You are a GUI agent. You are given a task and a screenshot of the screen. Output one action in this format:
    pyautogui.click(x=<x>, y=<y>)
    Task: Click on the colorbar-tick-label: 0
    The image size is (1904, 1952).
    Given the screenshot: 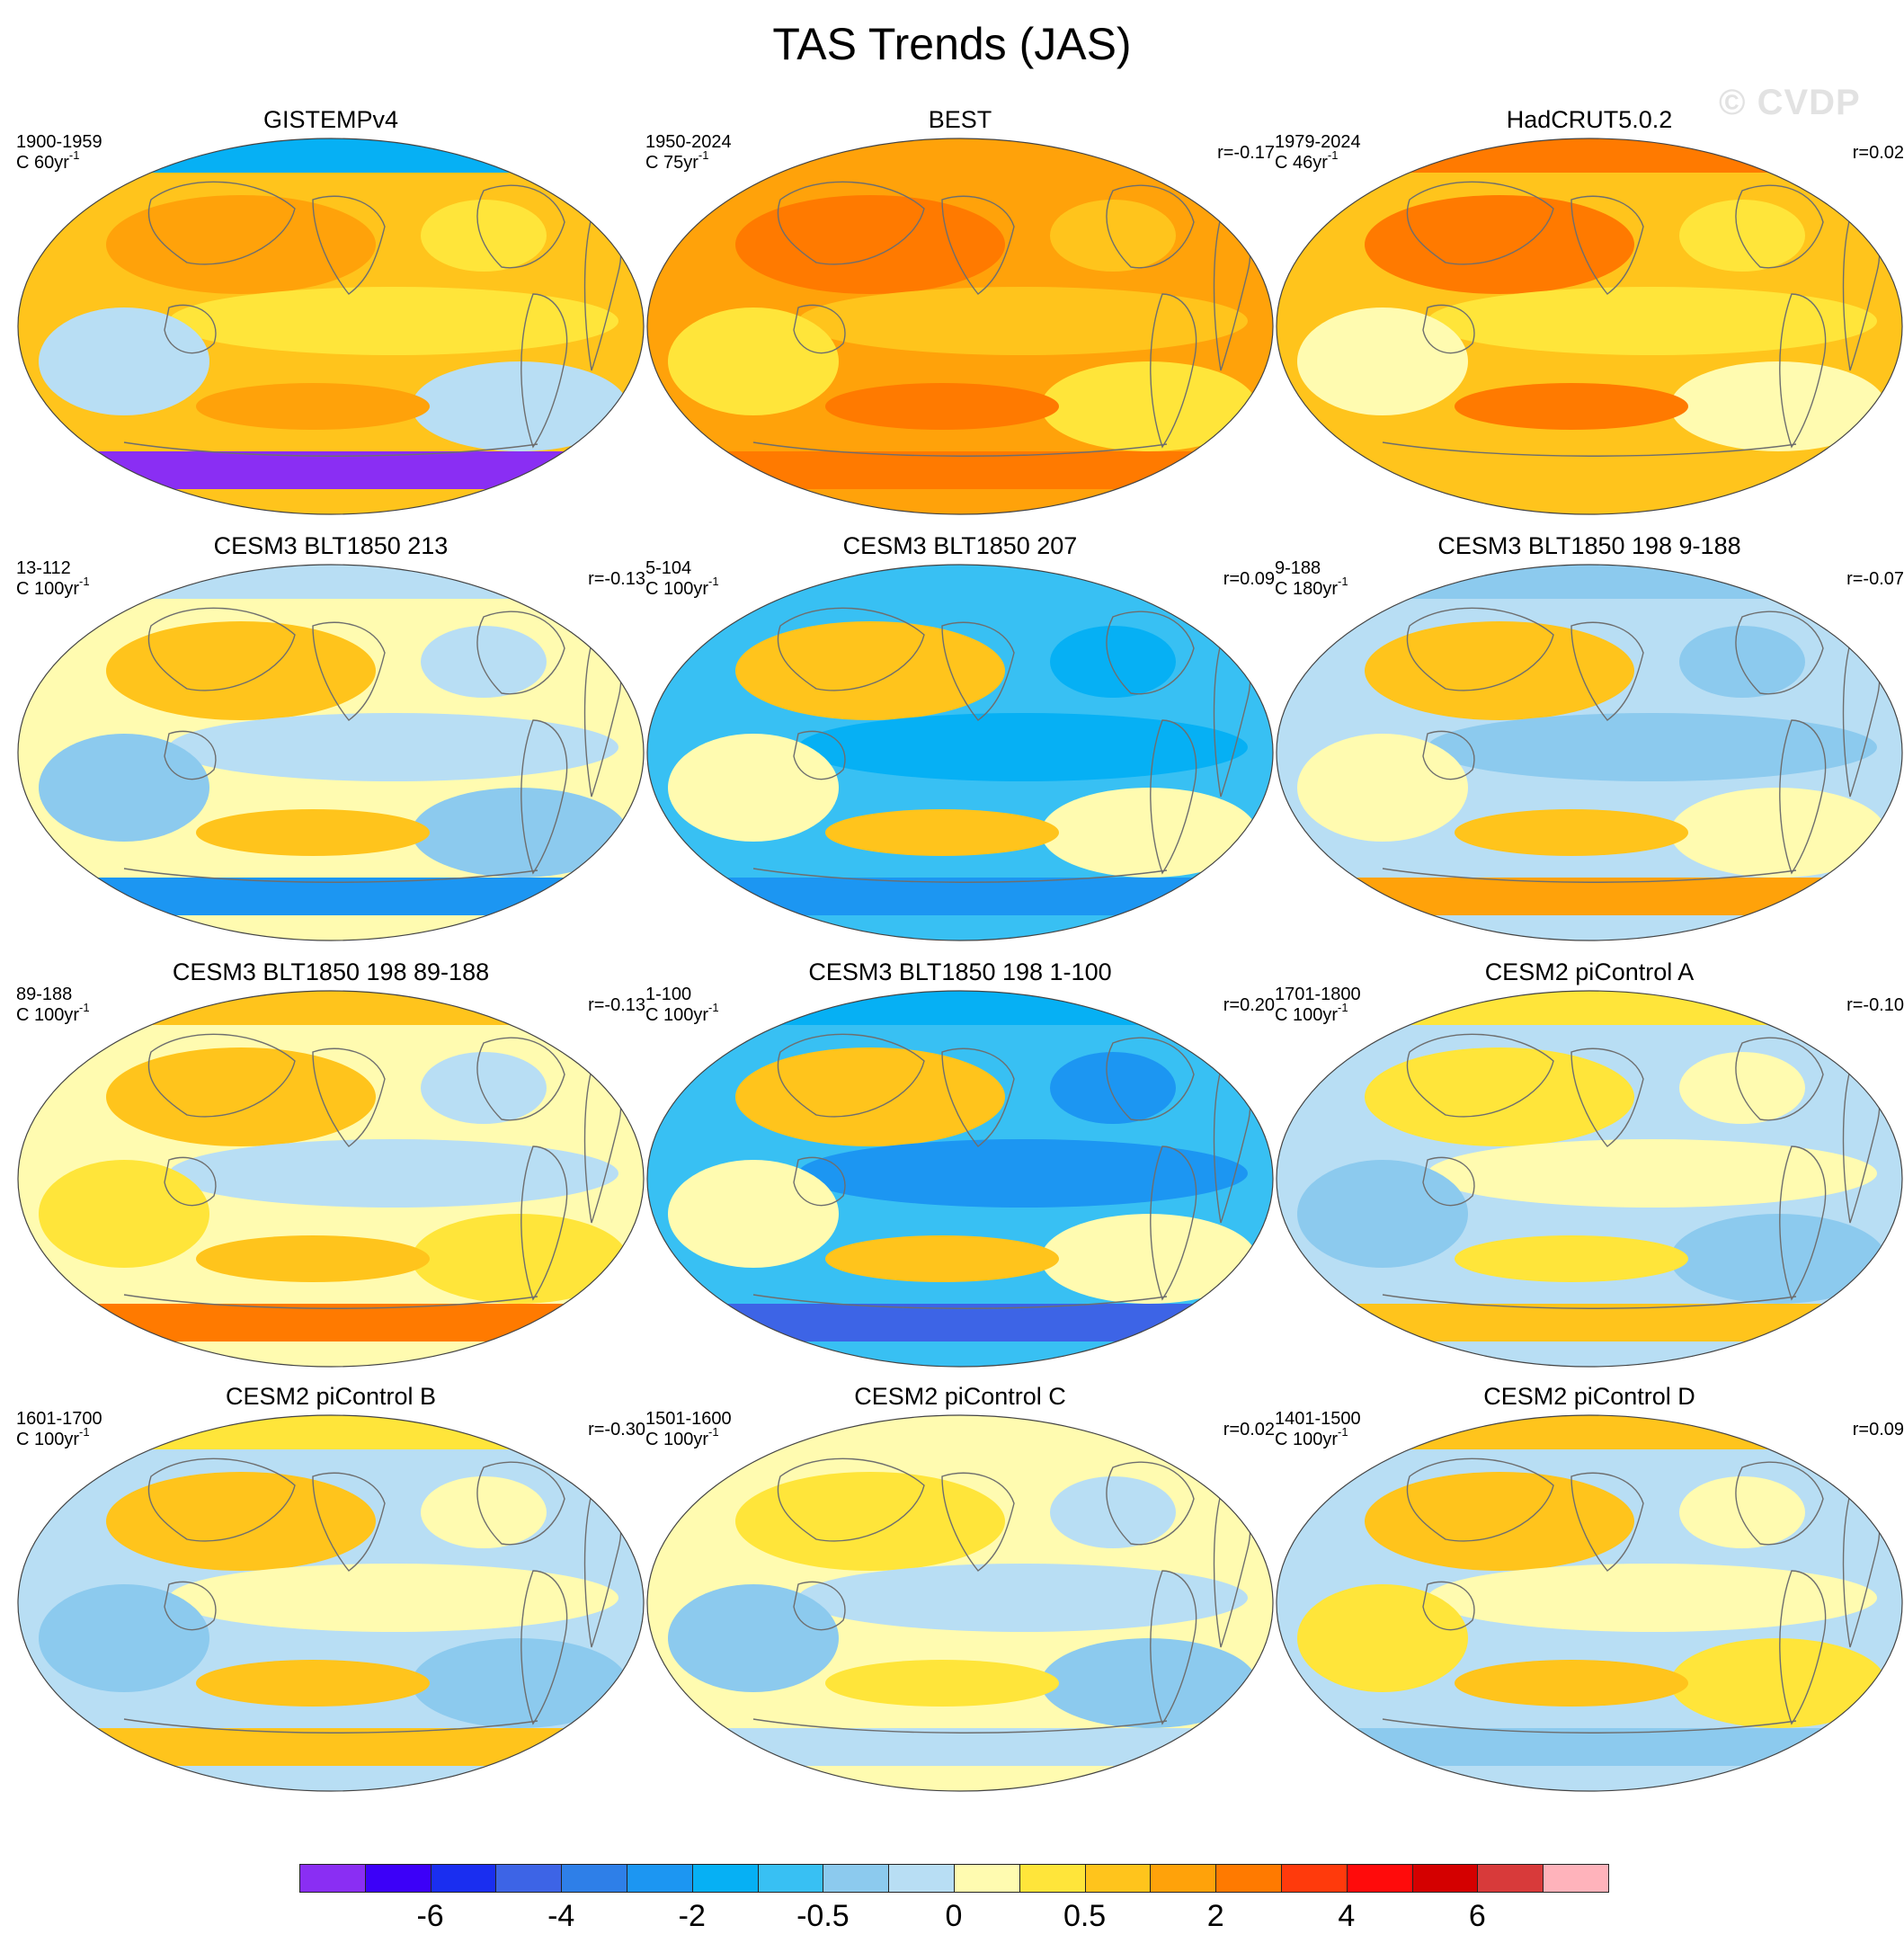 What is the action you would take?
    pyautogui.click(x=954, y=1916)
    